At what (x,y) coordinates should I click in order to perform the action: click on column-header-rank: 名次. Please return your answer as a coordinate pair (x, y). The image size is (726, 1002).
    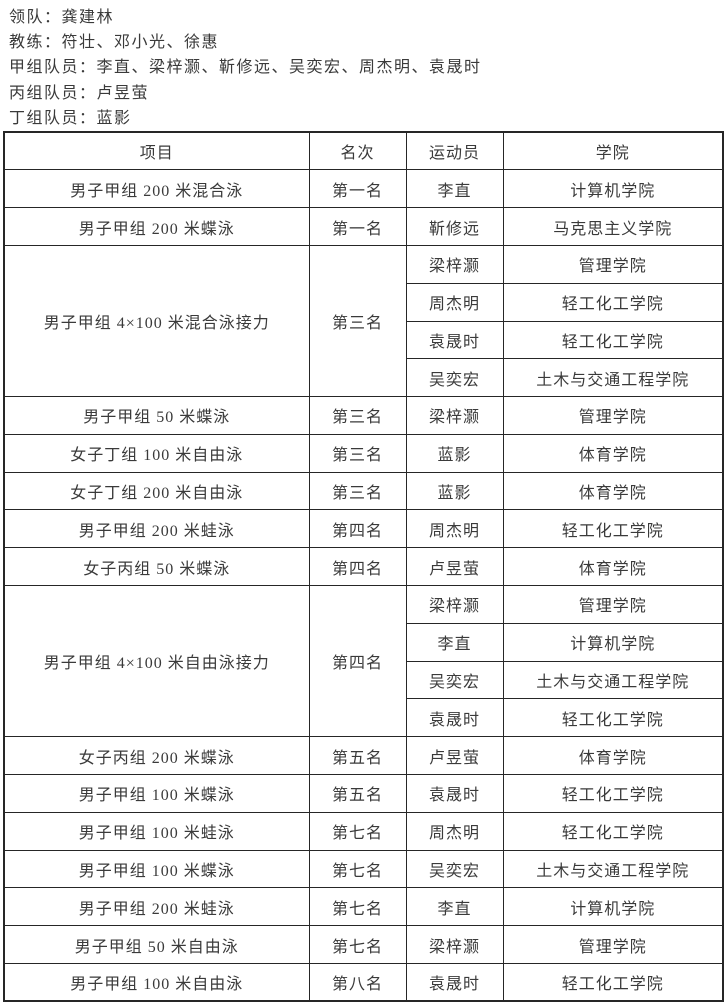
    Looking at the image, I should click on (357, 151).